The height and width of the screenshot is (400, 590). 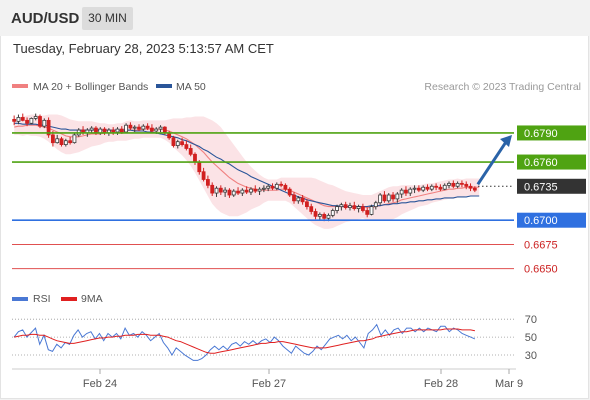 I want to click on rsi-ma-legend-label: 9MA, so click(x=92, y=299).